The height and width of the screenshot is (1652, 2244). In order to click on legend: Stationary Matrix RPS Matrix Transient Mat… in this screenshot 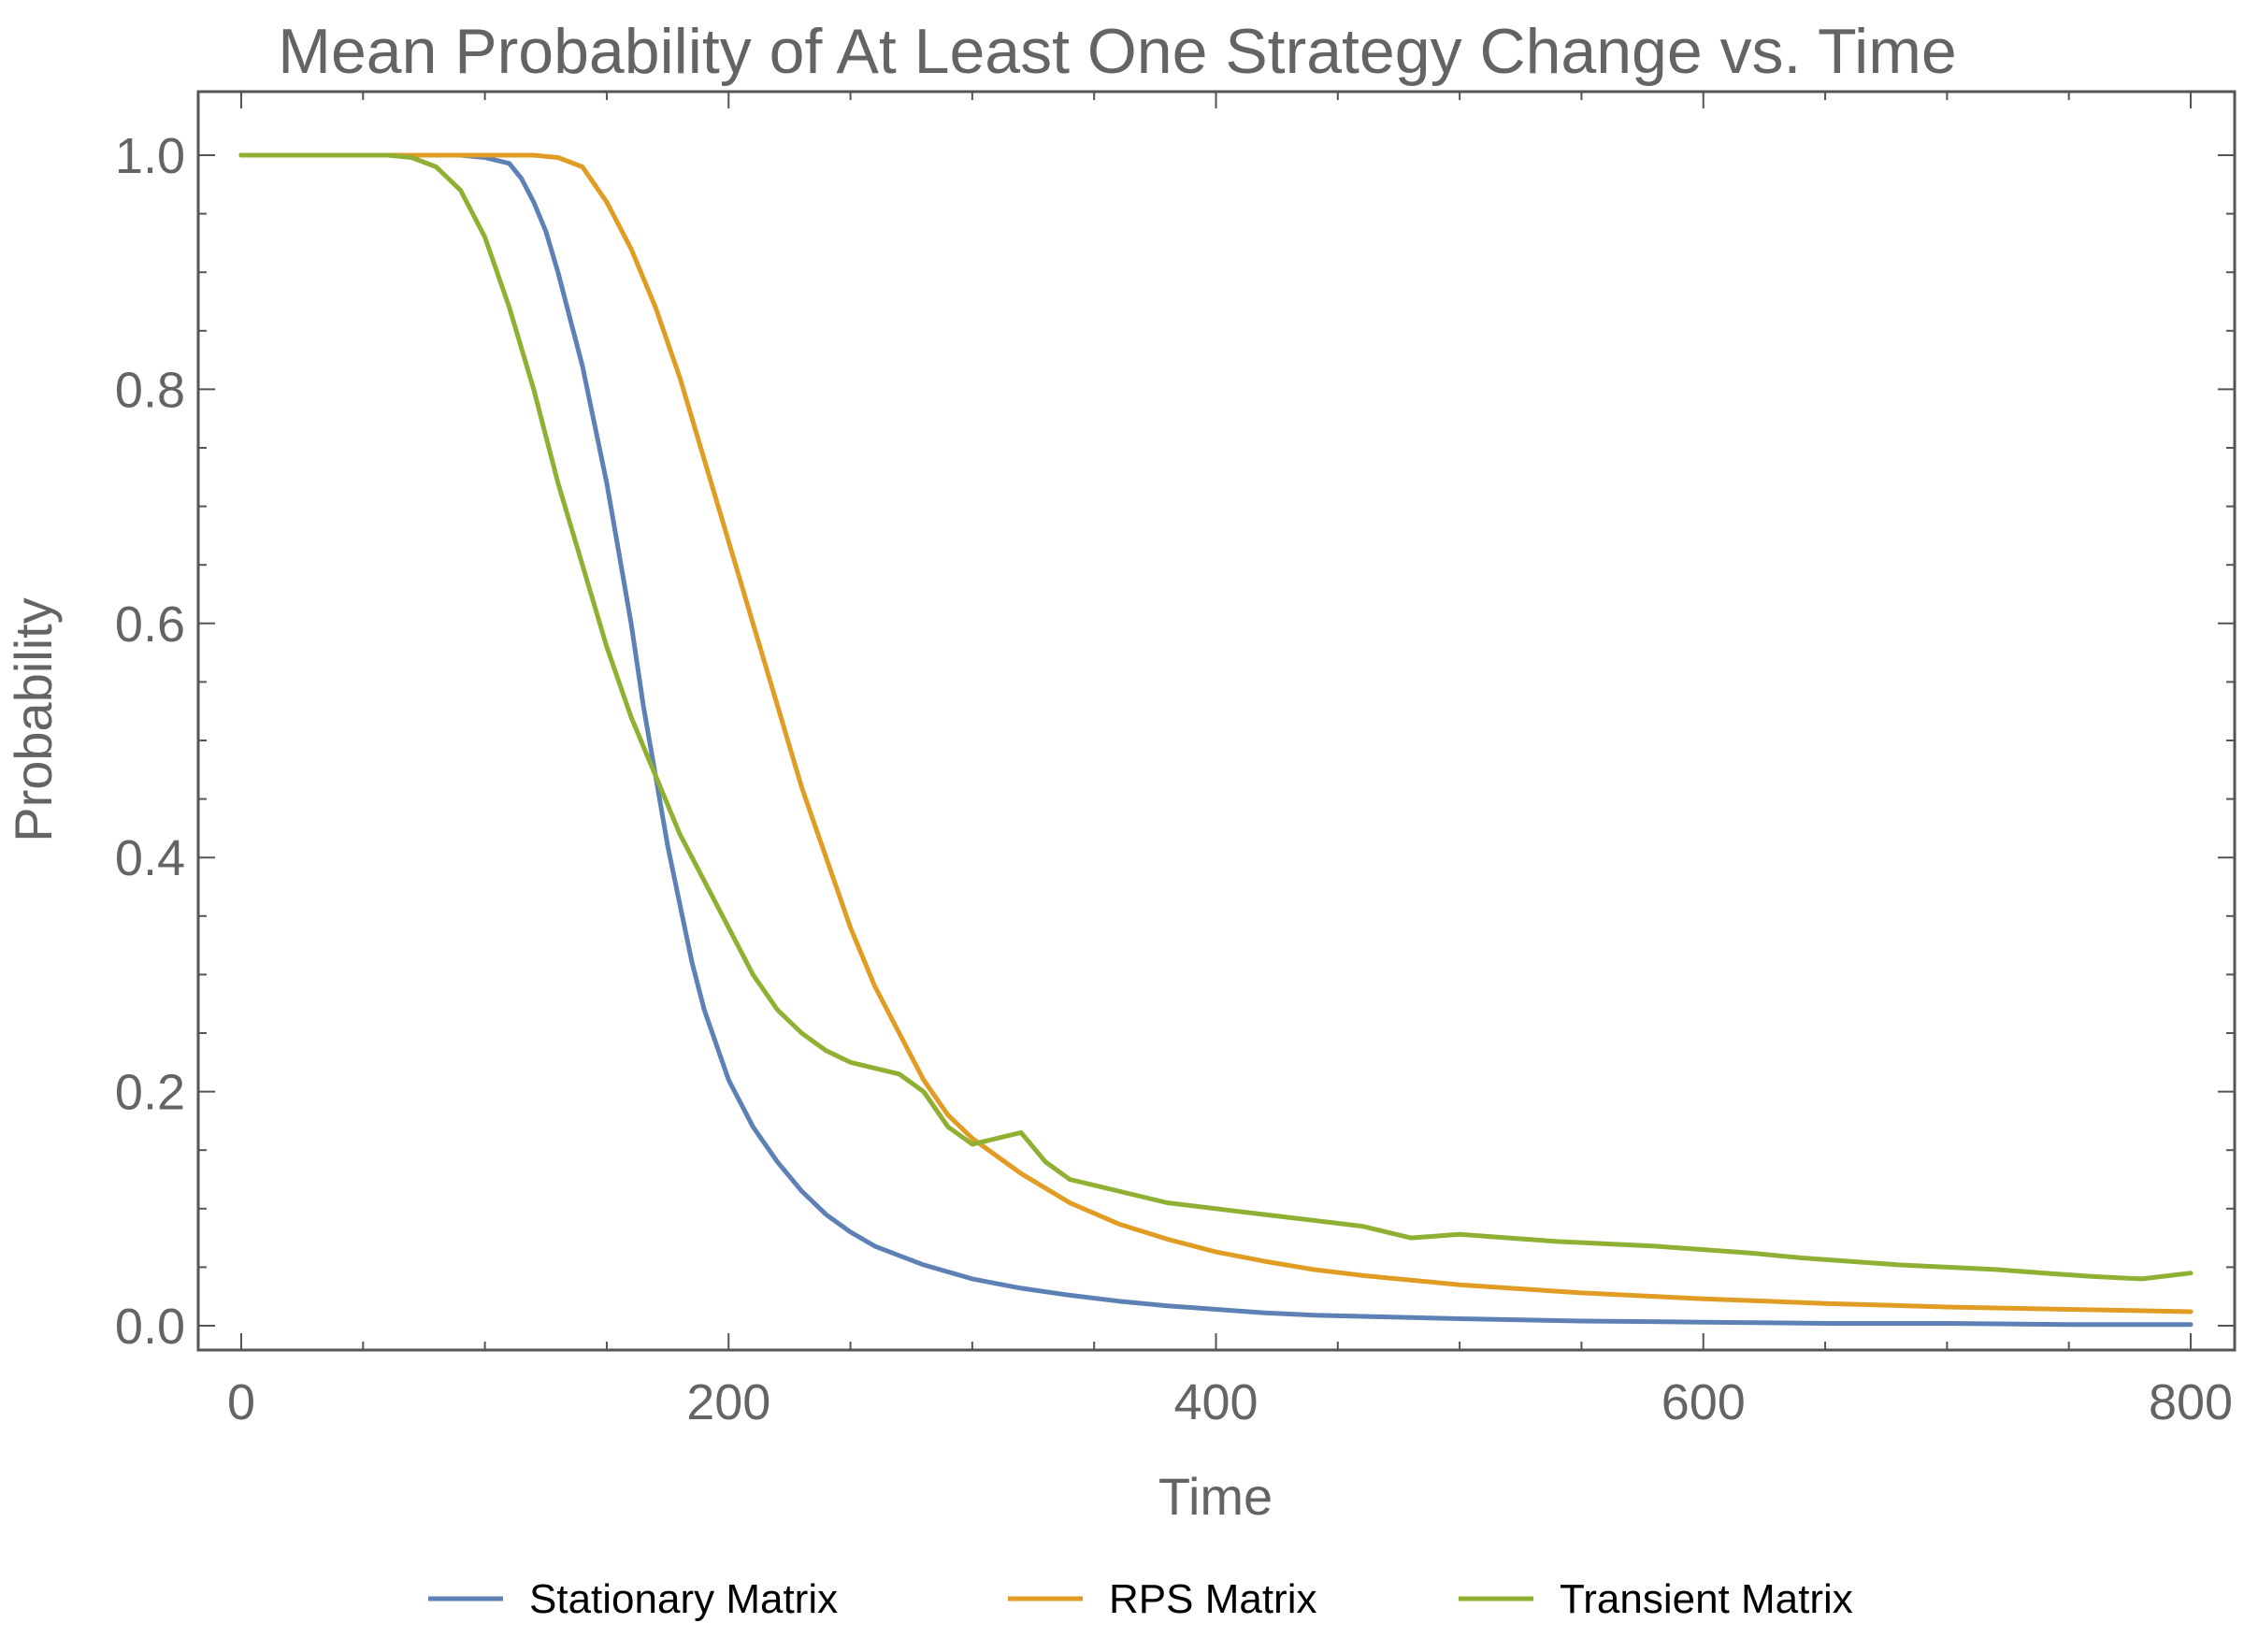, I will do `click(1140, 1599)`.